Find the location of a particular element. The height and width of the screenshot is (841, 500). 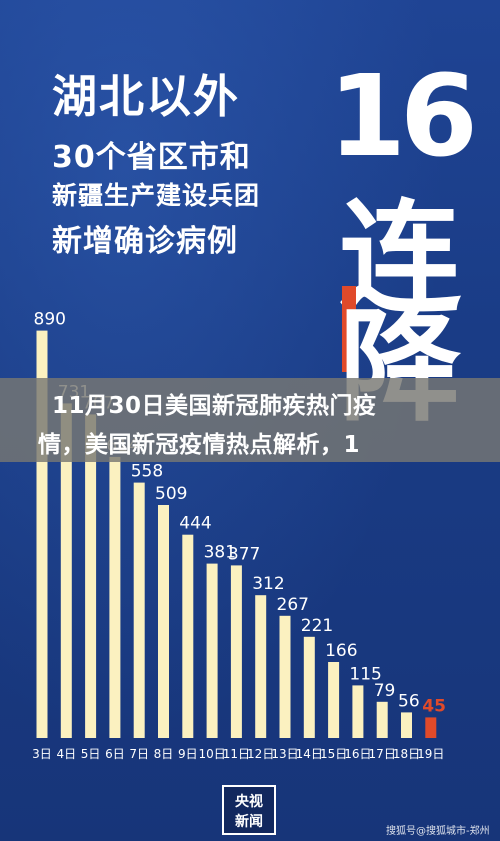

bar-12日 is located at coordinates (261, 666).